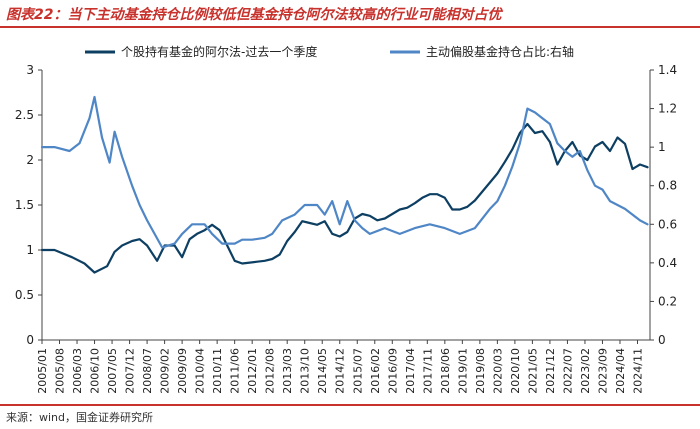  Describe the element at coordinates (200, 371) in the screenshot. I see `x-tick-label: 2010/04` at that location.